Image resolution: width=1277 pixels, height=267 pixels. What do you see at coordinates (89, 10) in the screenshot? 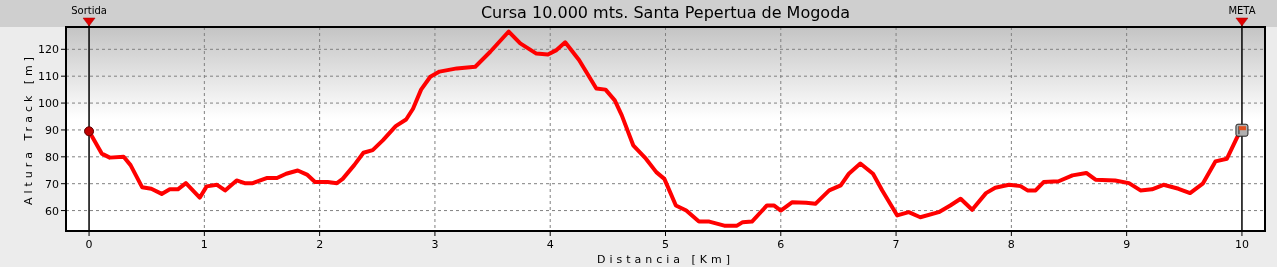
I see `ref-line-label: Sortida` at bounding box center [89, 10].